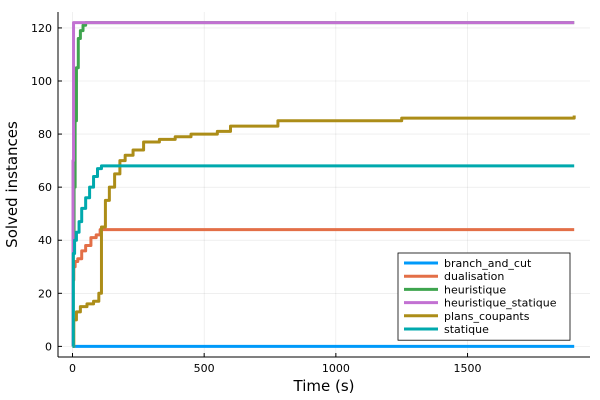 This screenshot has height=400, width=600. I want to click on legend-label: branch_and_cut, so click(488, 263).